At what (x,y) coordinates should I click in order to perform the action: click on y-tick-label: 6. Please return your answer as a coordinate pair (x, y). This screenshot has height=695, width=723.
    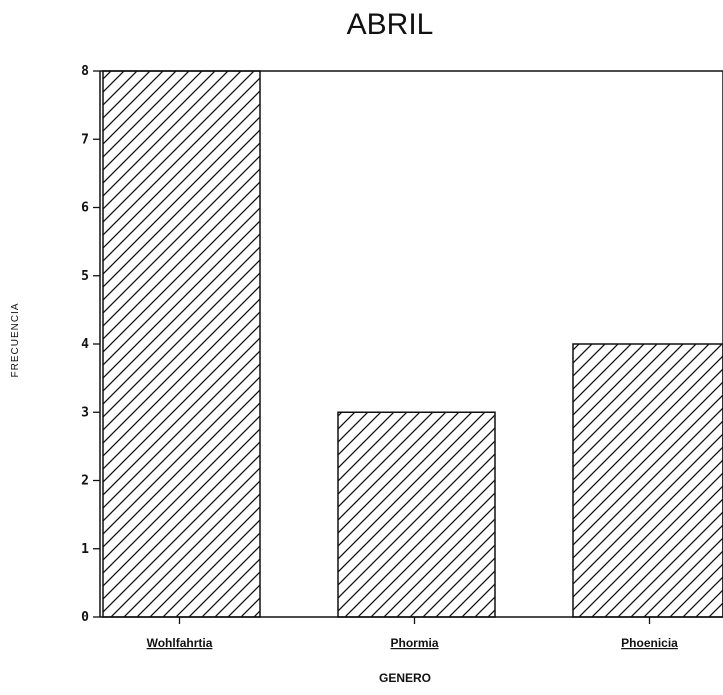
    Looking at the image, I should click on (85, 208).